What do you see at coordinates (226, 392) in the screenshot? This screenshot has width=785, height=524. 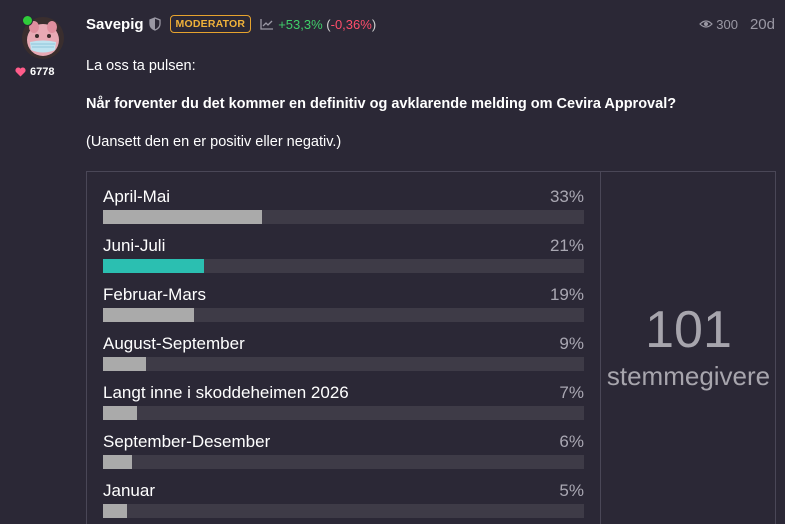 I see `poll-option-label: Langt inne i skoddeheimen 2026` at bounding box center [226, 392].